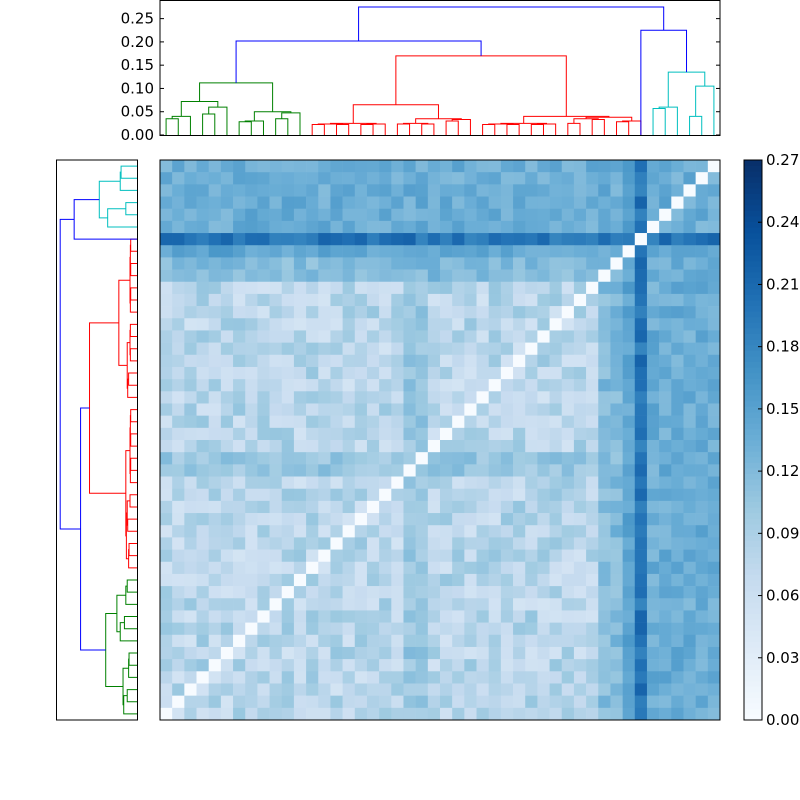  I want to click on colorbar-tick-label: 0.03, so click(782, 658).